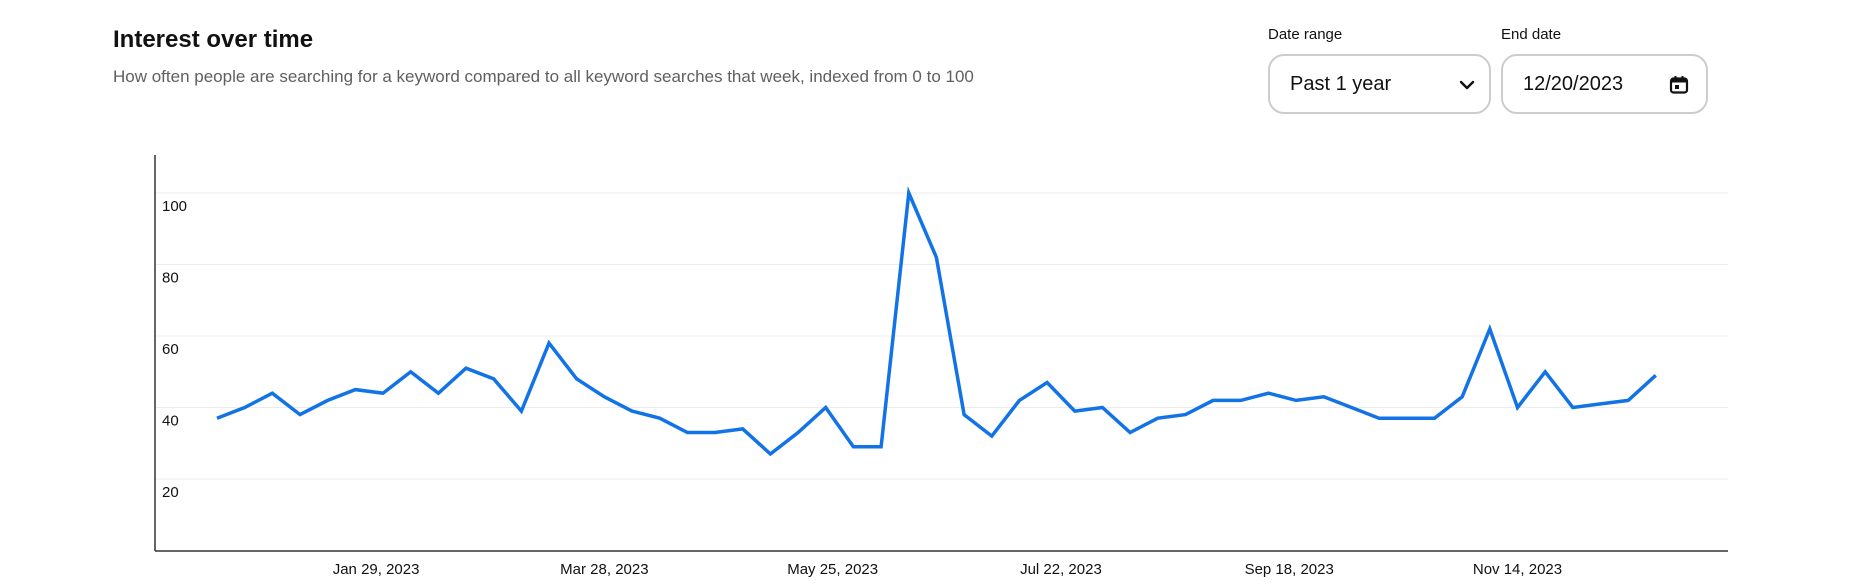 Image resolution: width=1851 pixels, height=585 pixels. What do you see at coordinates (1517, 569) in the screenshot?
I see `x-tick-label: Nov 14, 2023` at bounding box center [1517, 569].